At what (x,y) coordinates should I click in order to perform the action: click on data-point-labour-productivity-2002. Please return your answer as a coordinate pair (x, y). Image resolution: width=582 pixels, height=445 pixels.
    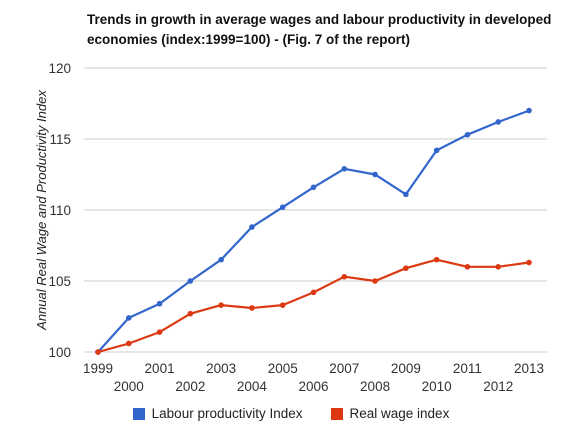
    Looking at the image, I should click on (190, 281).